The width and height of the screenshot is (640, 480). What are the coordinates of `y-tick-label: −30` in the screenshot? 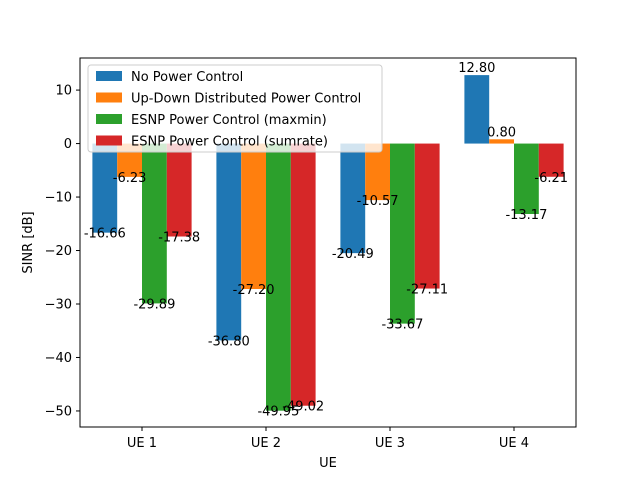 It's located at (58, 305).